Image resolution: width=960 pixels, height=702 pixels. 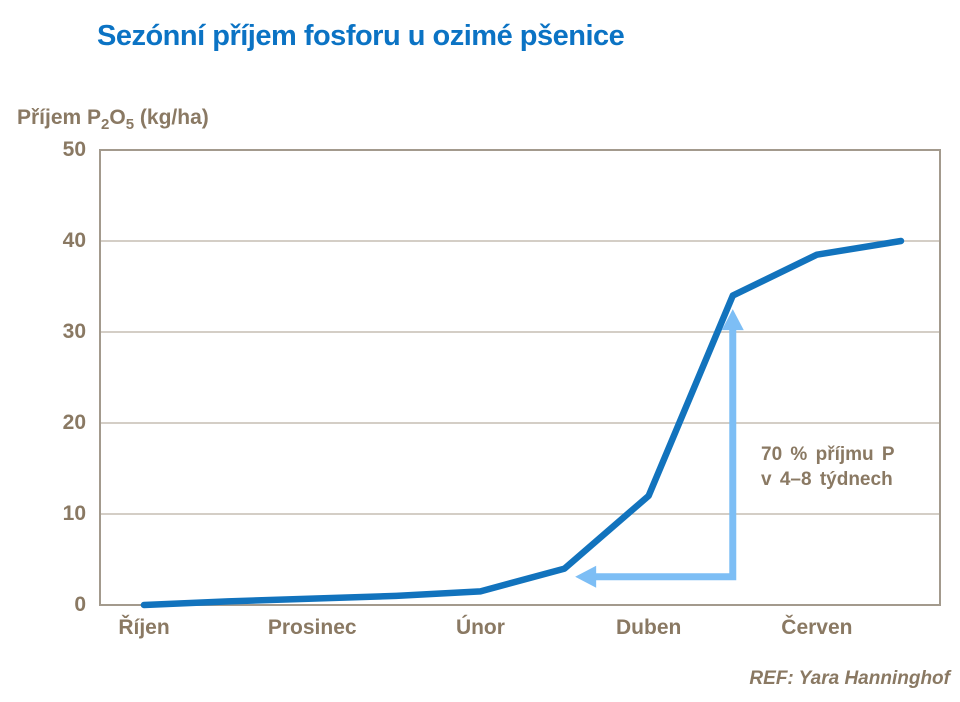 What do you see at coordinates (74, 422) in the screenshot?
I see `y-tick-label: 20` at bounding box center [74, 422].